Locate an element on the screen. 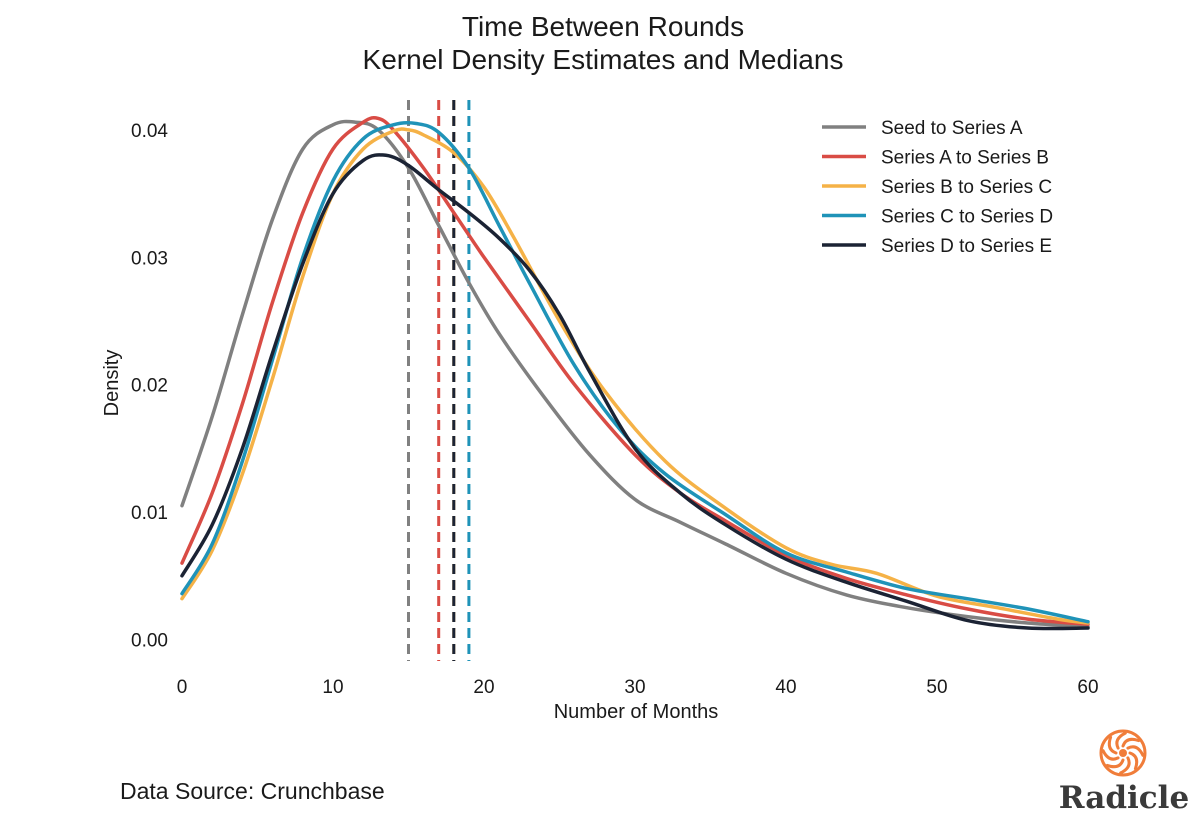 This screenshot has width=1200, height=825. chart-title-line-2: Kernel Density Estimates and Medians is located at coordinates (603, 59).